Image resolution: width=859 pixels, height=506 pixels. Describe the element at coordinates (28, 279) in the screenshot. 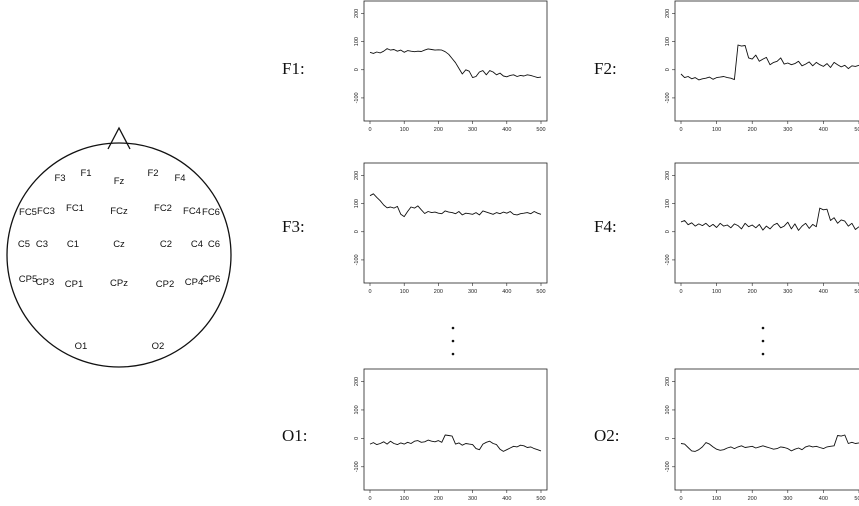

I see `electrode-label-cp5: CP5` at that location.